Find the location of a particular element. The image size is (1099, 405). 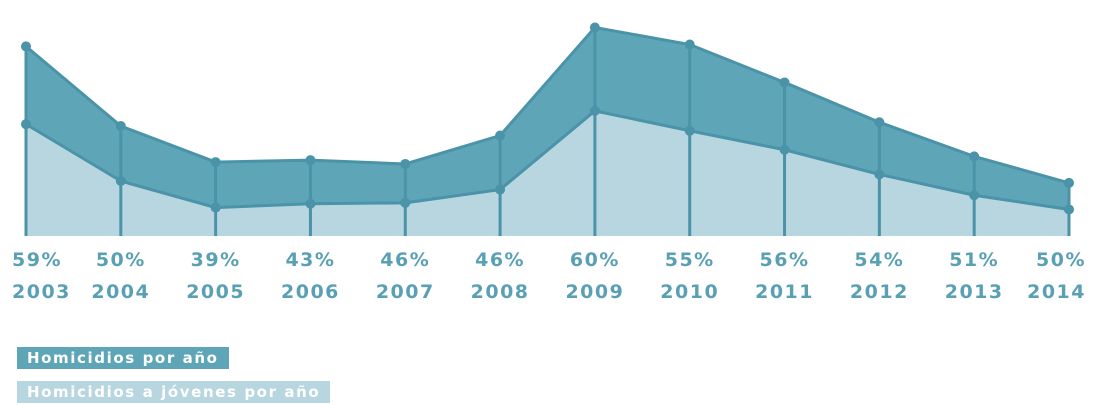

x-tick-label: 2007 is located at coordinates (405, 292).